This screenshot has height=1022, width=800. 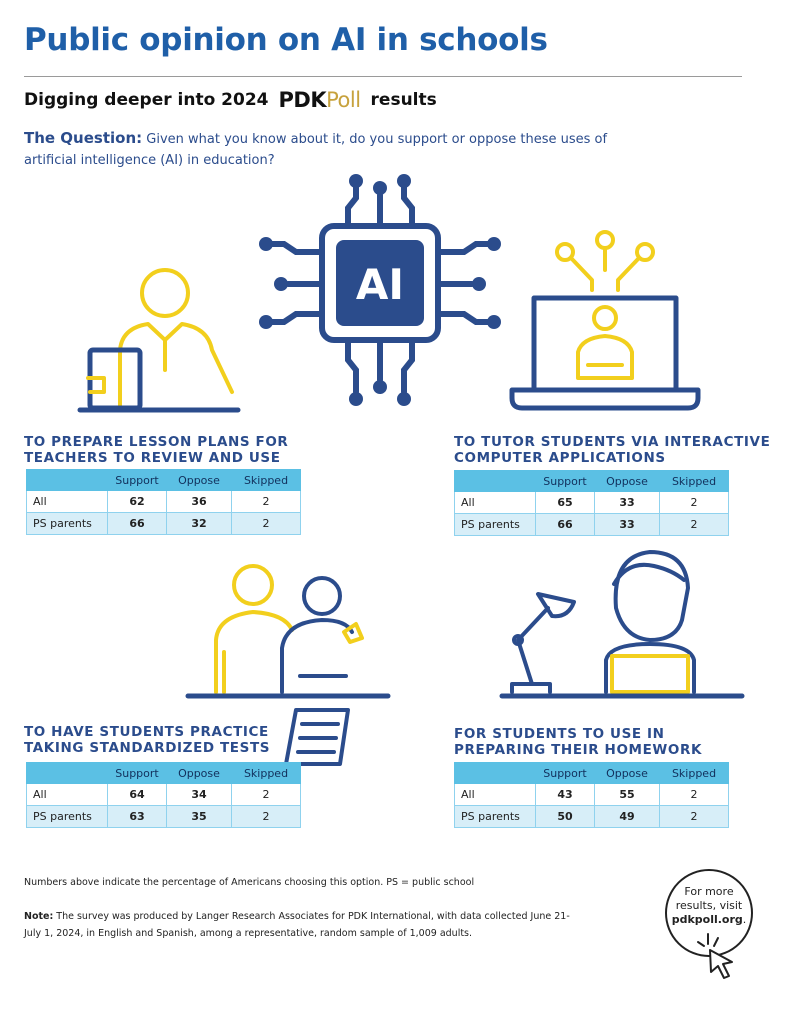 I want to click on table-row: PS parents 66 32 2, so click(x=163, y=523).